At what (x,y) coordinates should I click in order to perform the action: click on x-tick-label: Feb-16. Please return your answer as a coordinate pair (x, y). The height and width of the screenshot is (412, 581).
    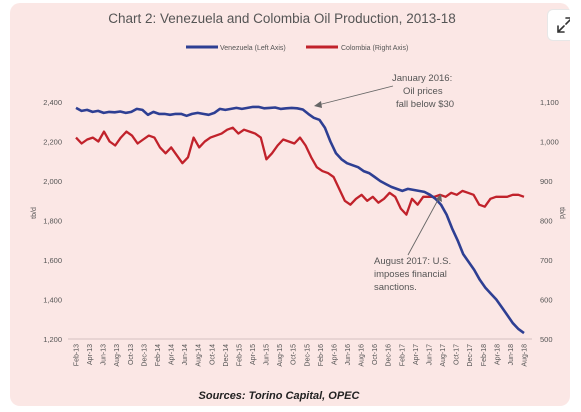
    Looking at the image, I should click on (321, 355).